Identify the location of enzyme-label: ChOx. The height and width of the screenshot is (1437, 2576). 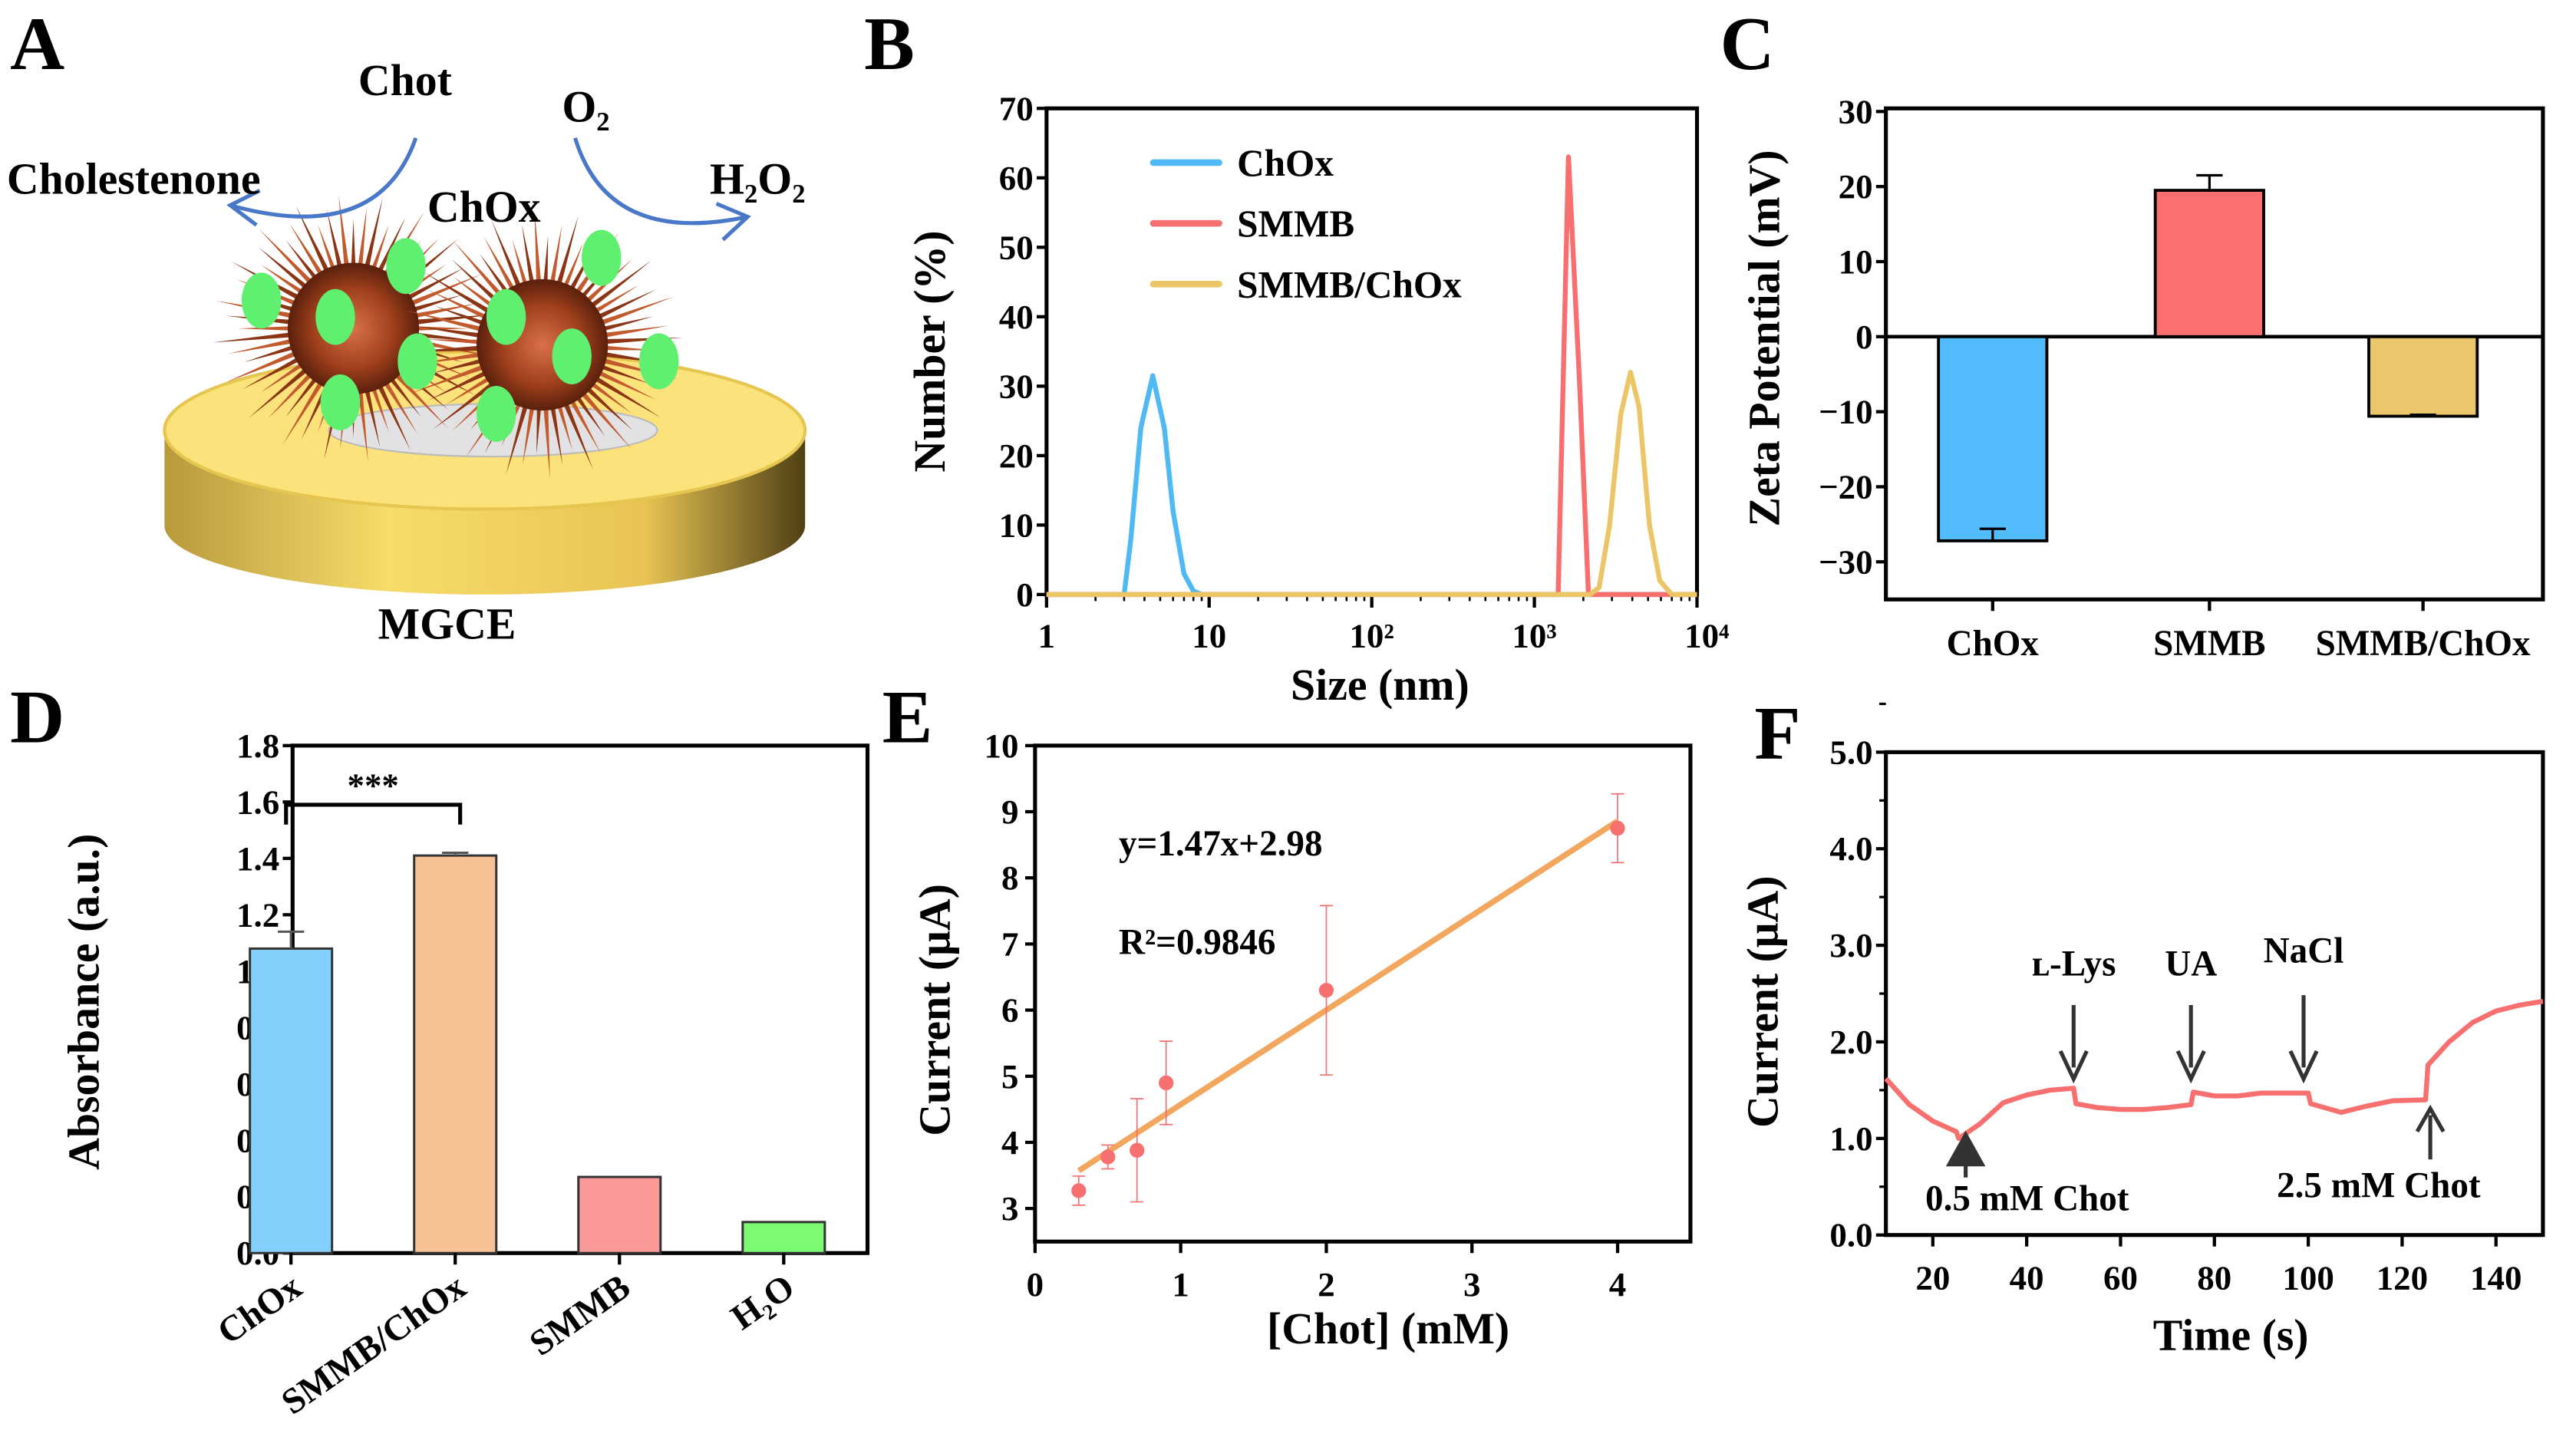
(484, 207).